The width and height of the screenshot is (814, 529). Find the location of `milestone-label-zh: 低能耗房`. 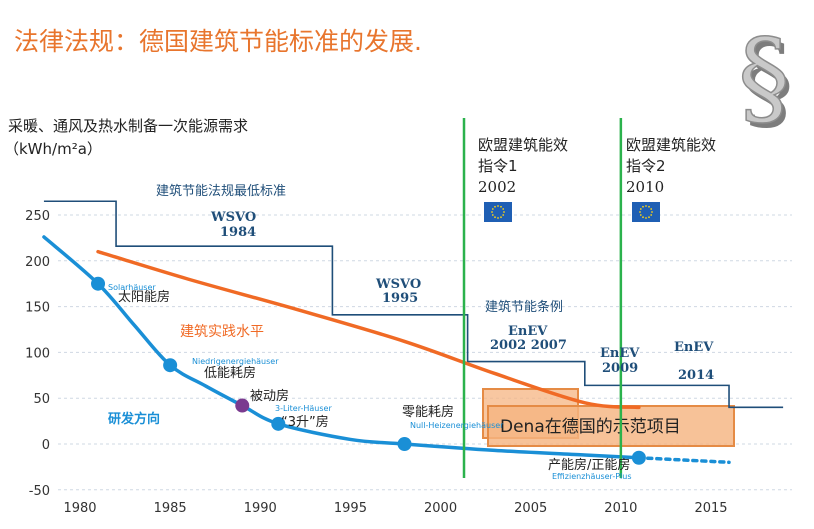

milestone-label-zh: 低能耗房 is located at coordinates (230, 373).